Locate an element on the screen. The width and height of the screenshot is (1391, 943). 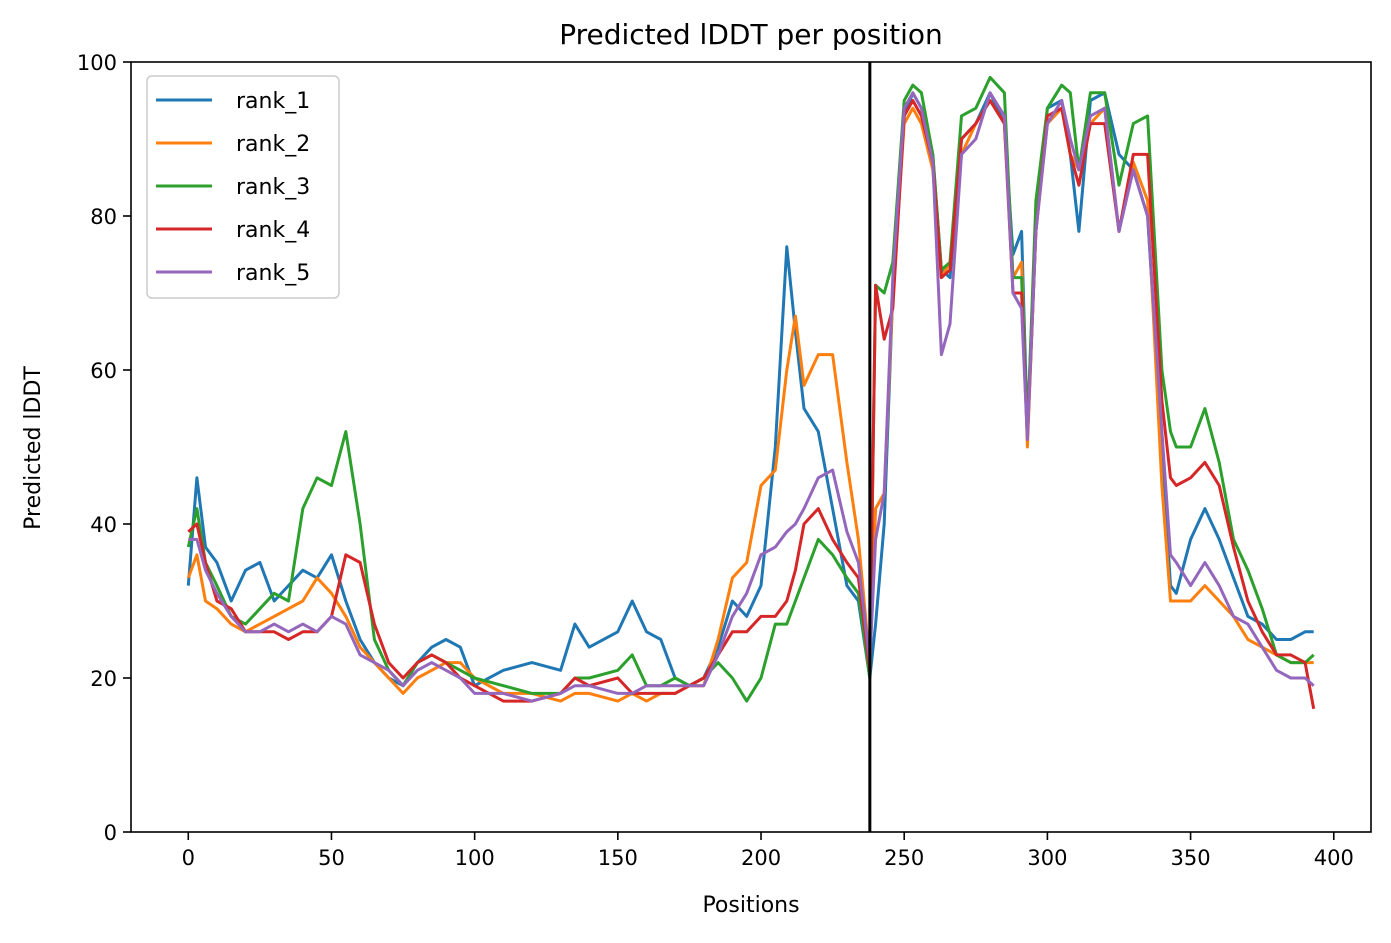
y-tick-label: 0 is located at coordinates (110, 833).